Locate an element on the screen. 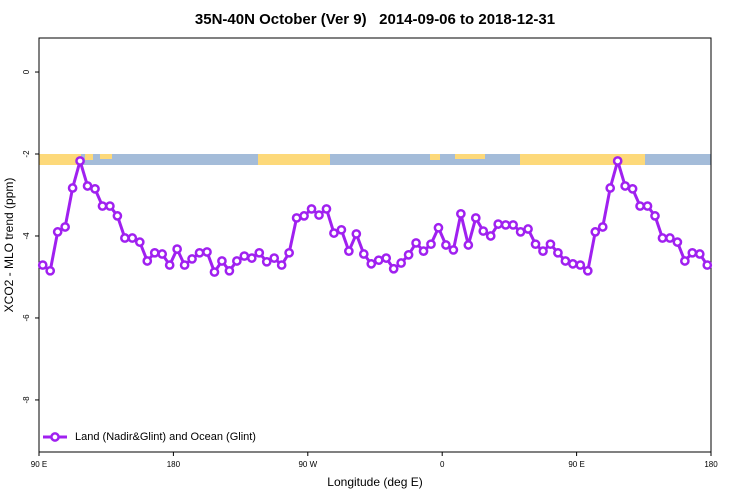 The image size is (750, 500). y-tick-label: -6 is located at coordinates (26, 318).